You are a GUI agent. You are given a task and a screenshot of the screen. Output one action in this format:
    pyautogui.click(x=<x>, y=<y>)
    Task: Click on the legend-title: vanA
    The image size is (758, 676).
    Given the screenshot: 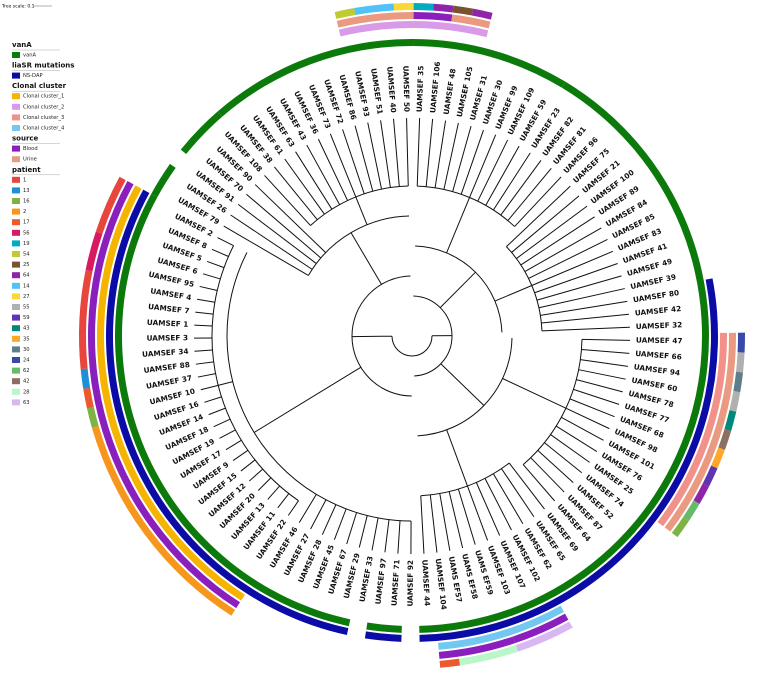 What is the action you would take?
    pyautogui.click(x=22, y=45)
    